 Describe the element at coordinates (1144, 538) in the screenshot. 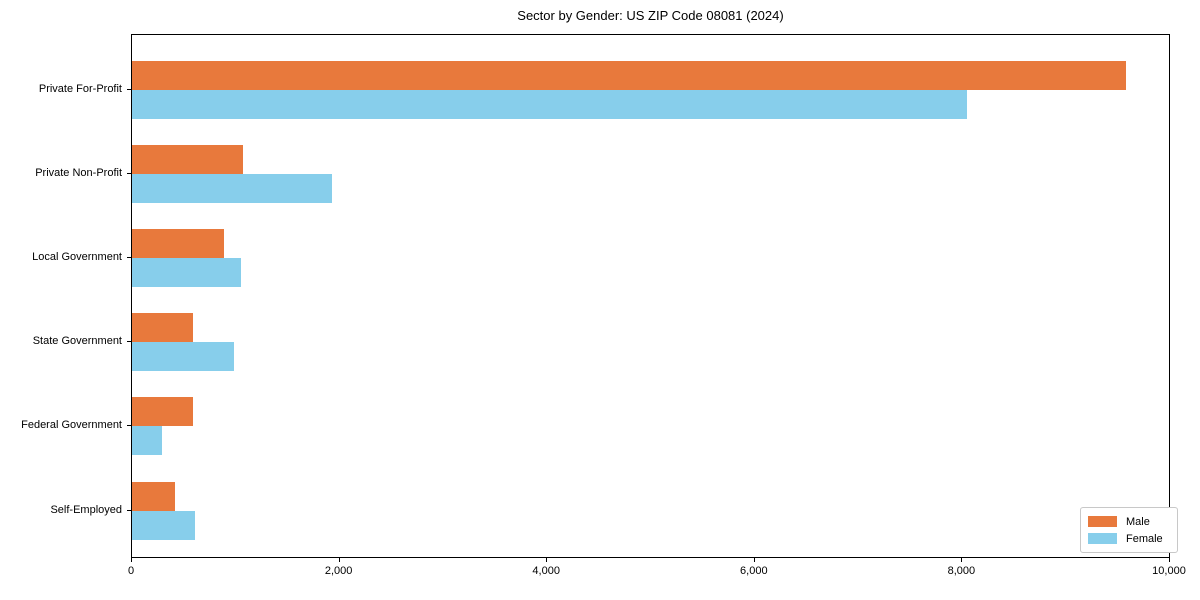

I see `legend-label-female: Female` at that location.